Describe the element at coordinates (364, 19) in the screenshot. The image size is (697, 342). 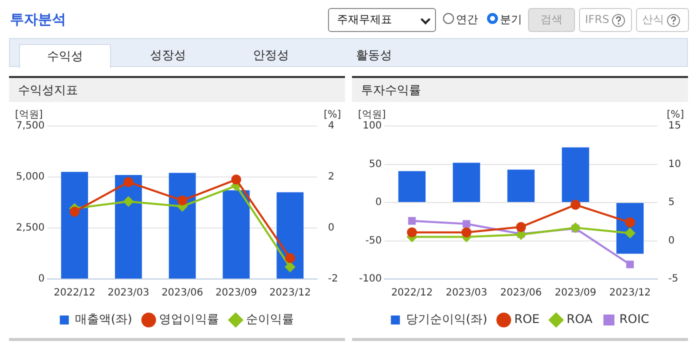
I see `text: 주재무제표` at that location.